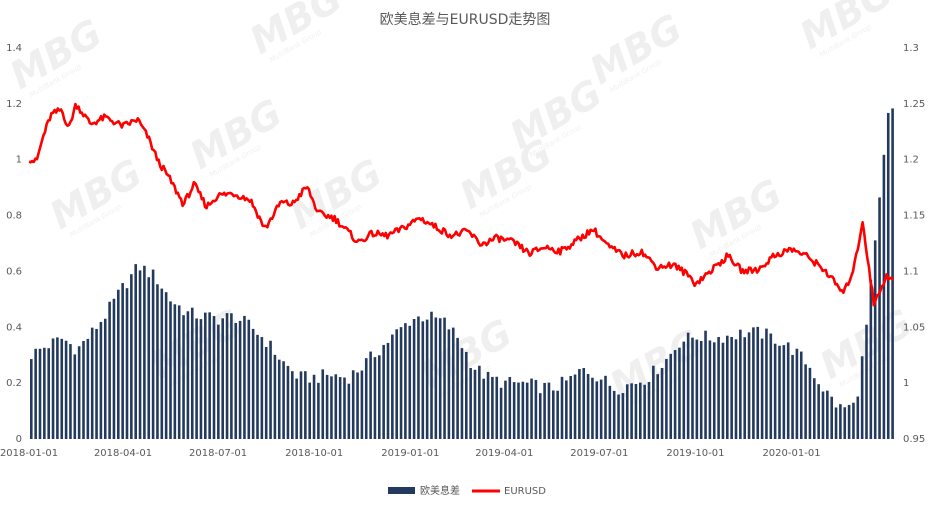  Describe the element at coordinates (911, 48) in the screenshot. I see `right-tick-label: 1.3` at that location.